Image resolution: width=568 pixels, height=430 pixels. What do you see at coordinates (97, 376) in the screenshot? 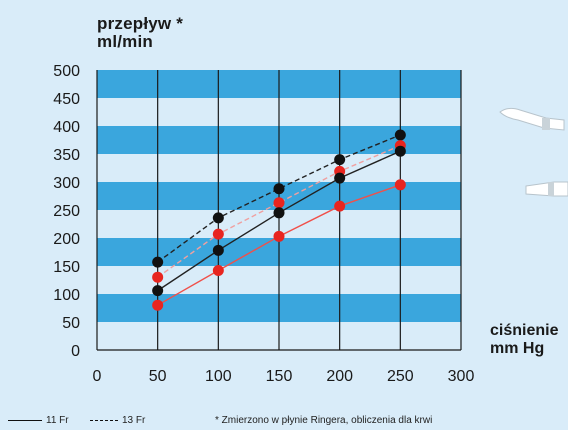
I see `x-tick-label: 0` at bounding box center [97, 376].